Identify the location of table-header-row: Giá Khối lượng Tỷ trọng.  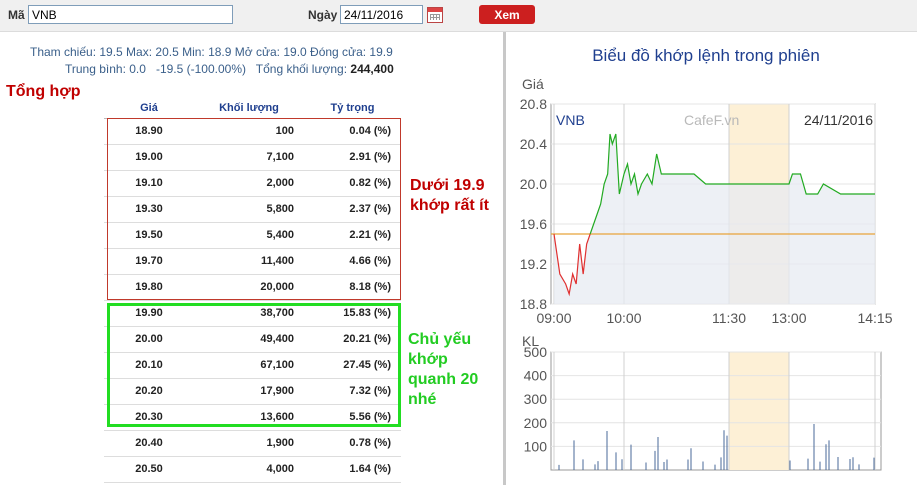
(252, 108).